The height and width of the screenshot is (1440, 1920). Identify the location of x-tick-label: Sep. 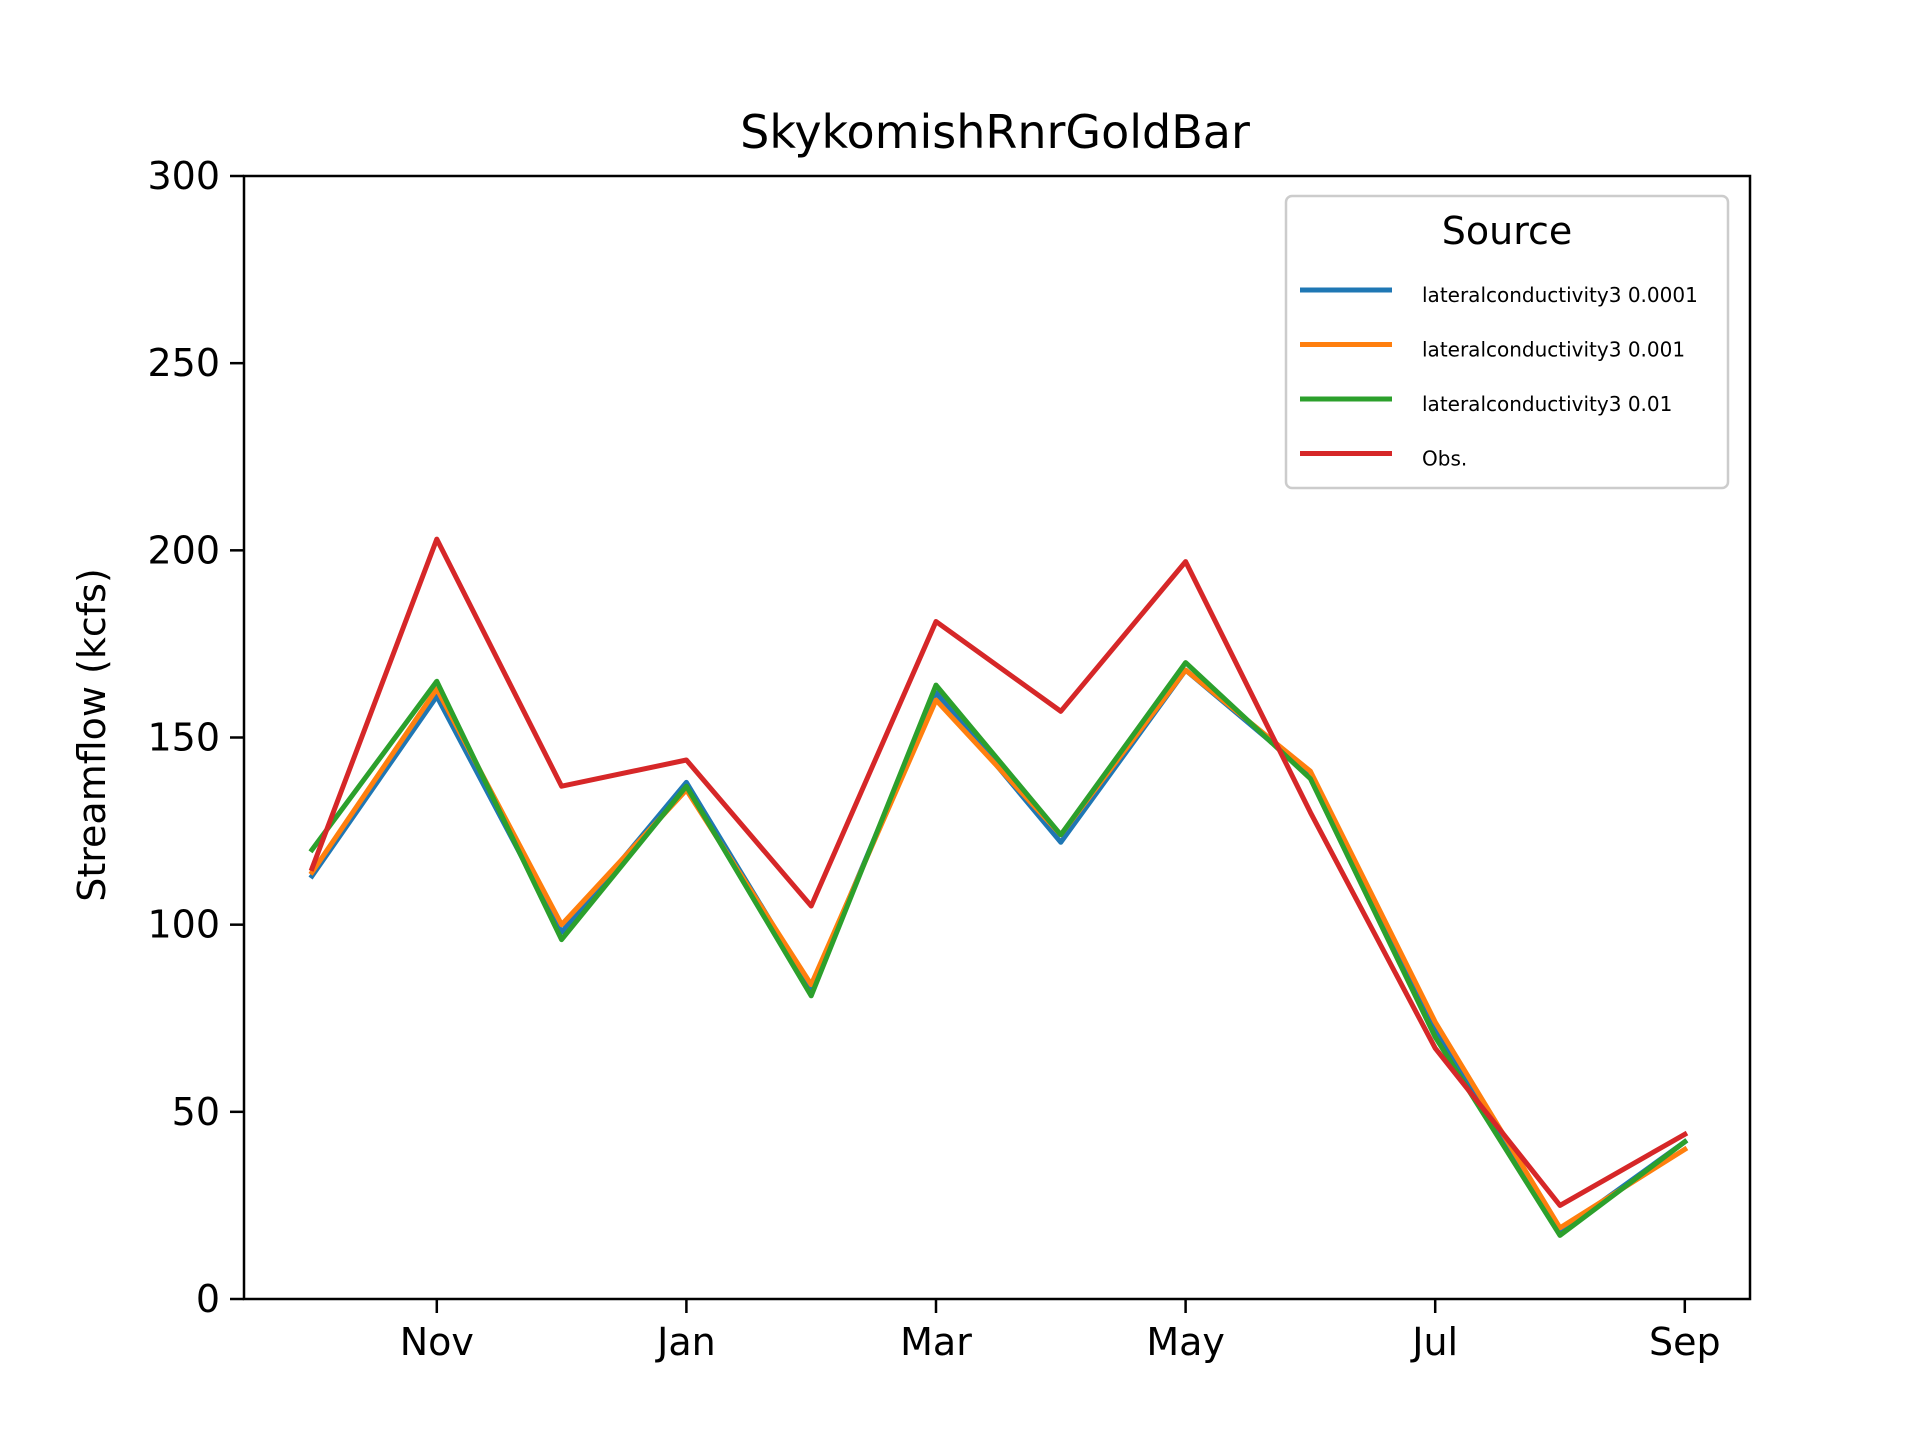
(1685, 1342).